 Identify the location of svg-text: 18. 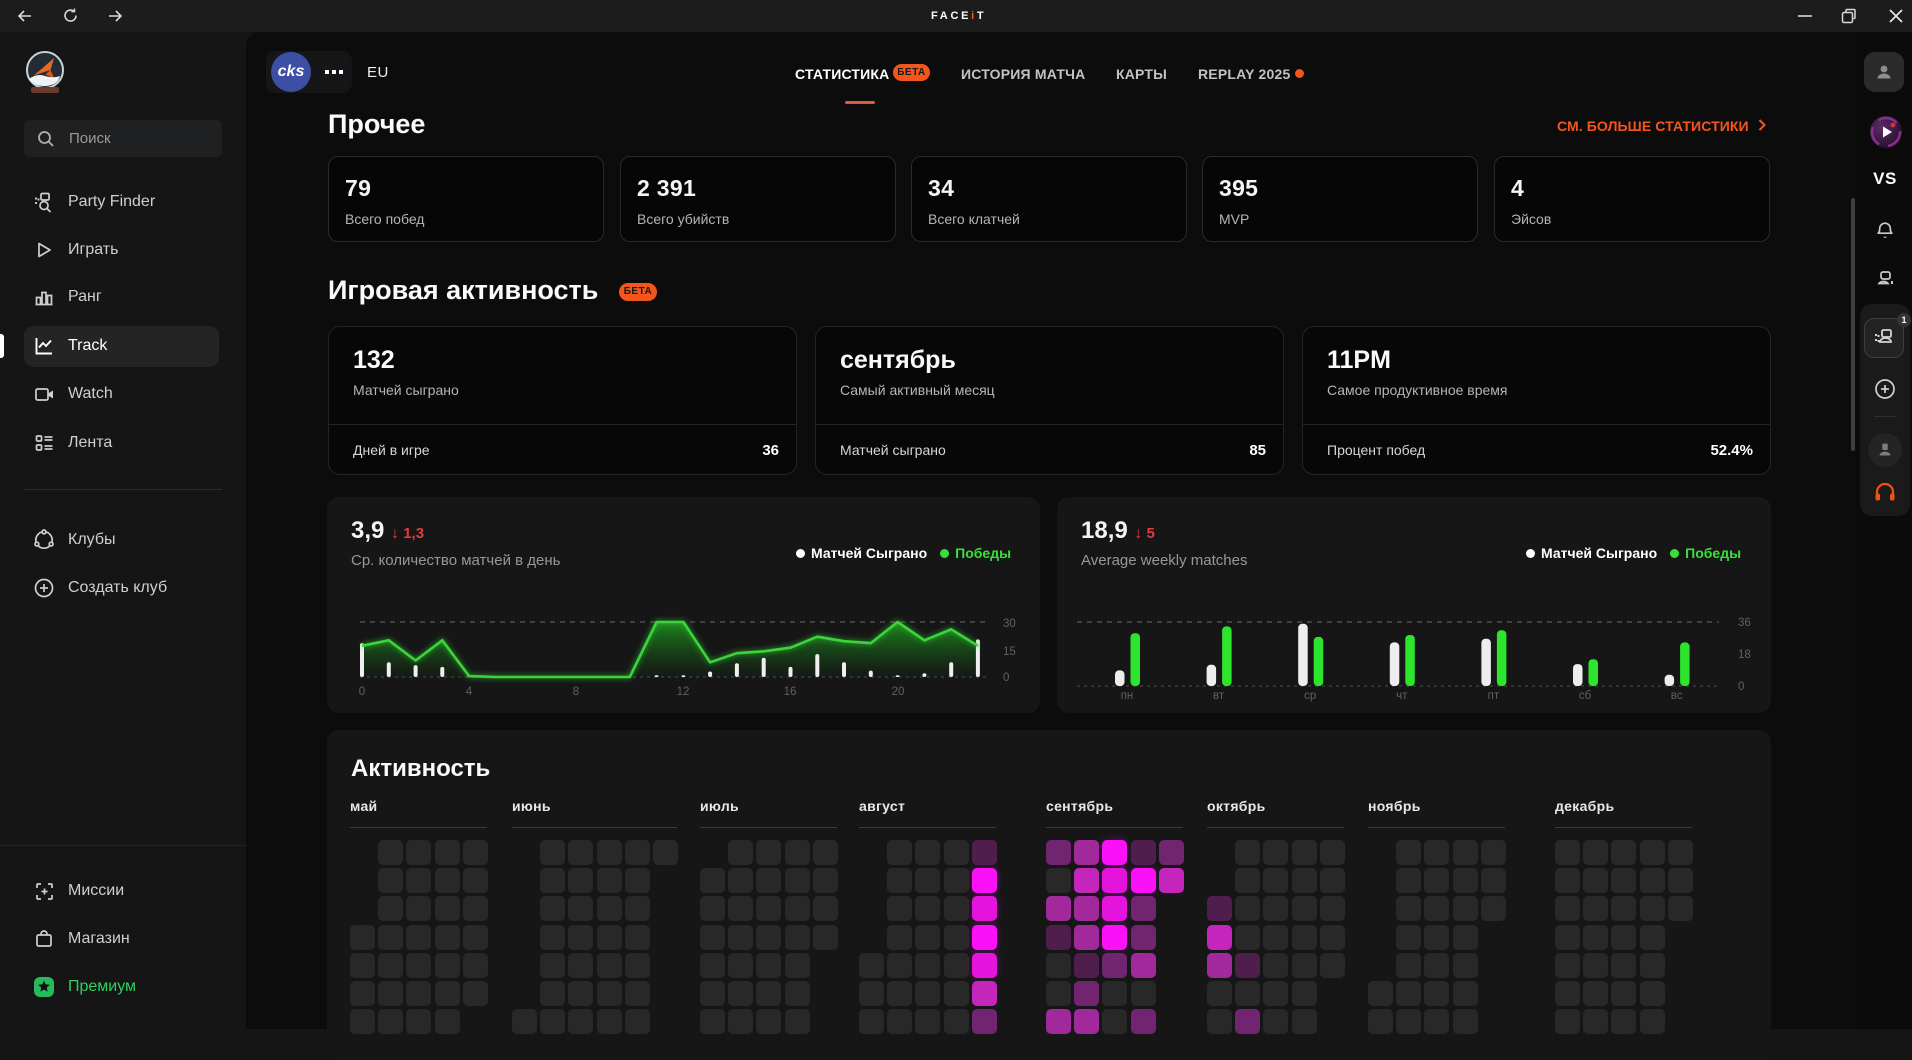
(1744, 655).